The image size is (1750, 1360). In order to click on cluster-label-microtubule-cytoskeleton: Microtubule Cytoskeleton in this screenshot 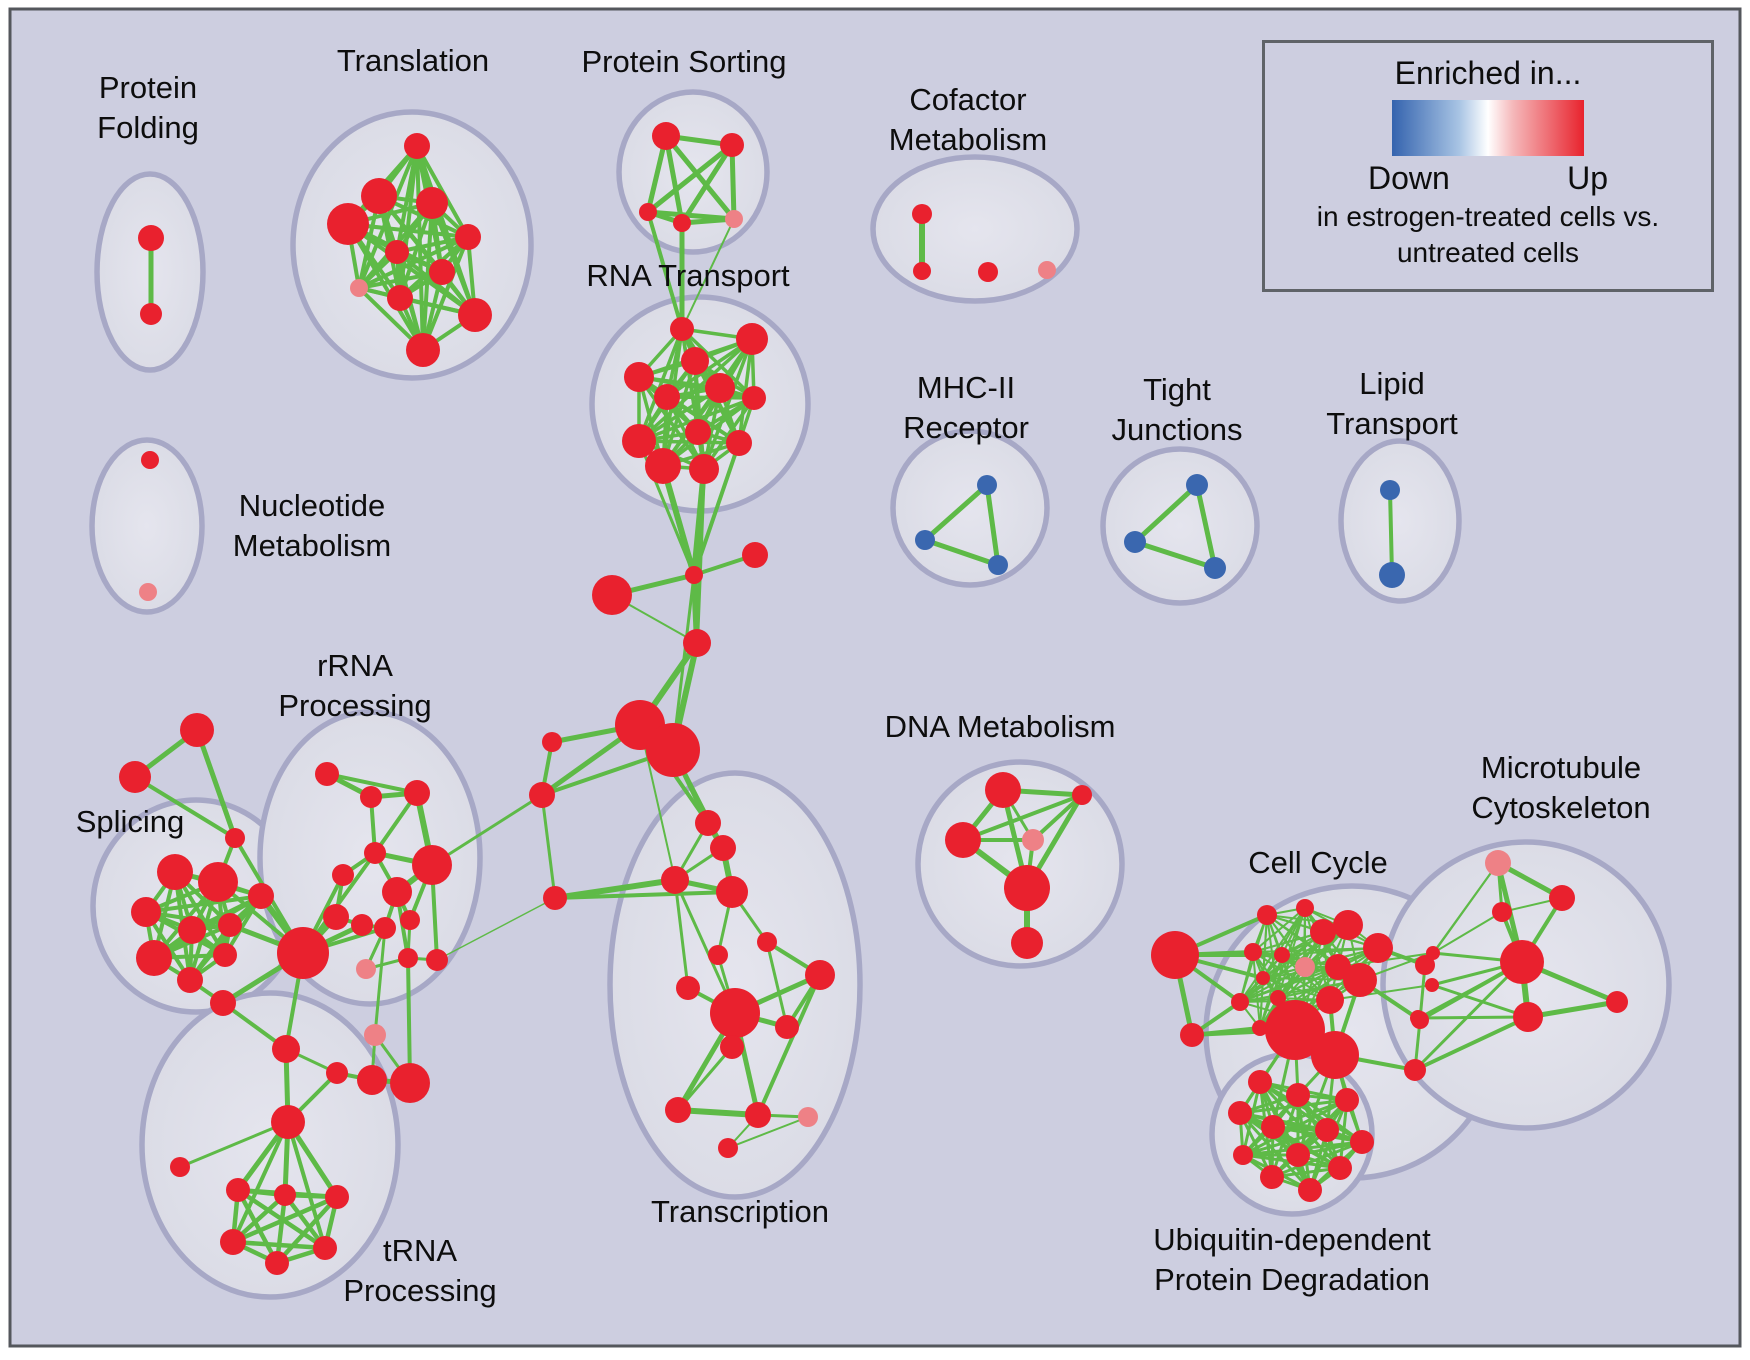, I will do `click(1561, 787)`.